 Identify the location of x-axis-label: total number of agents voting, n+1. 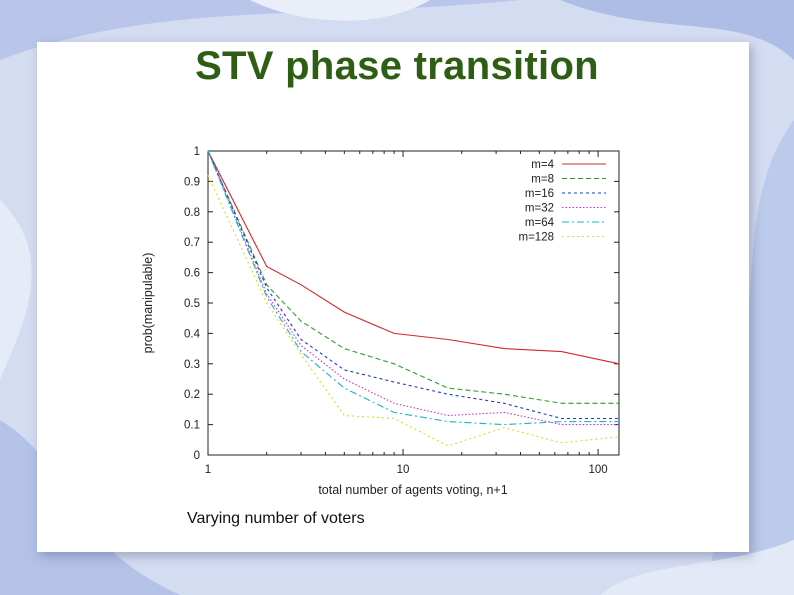
(412, 490).